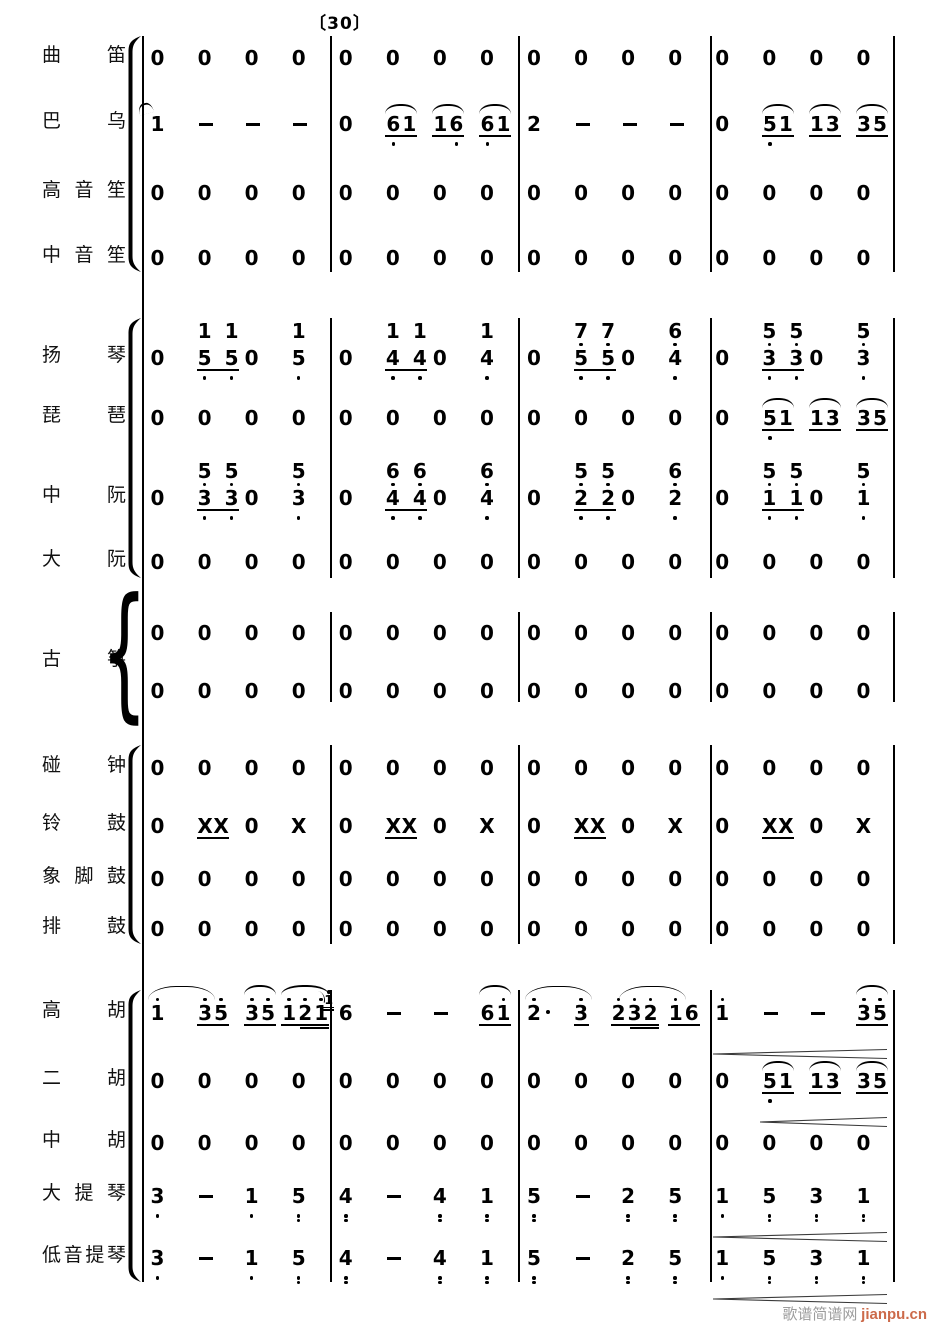 This screenshot has width=932, height=1335. What do you see at coordinates (116, 659) in the screenshot?
I see `label-char: 筝` at bounding box center [116, 659].